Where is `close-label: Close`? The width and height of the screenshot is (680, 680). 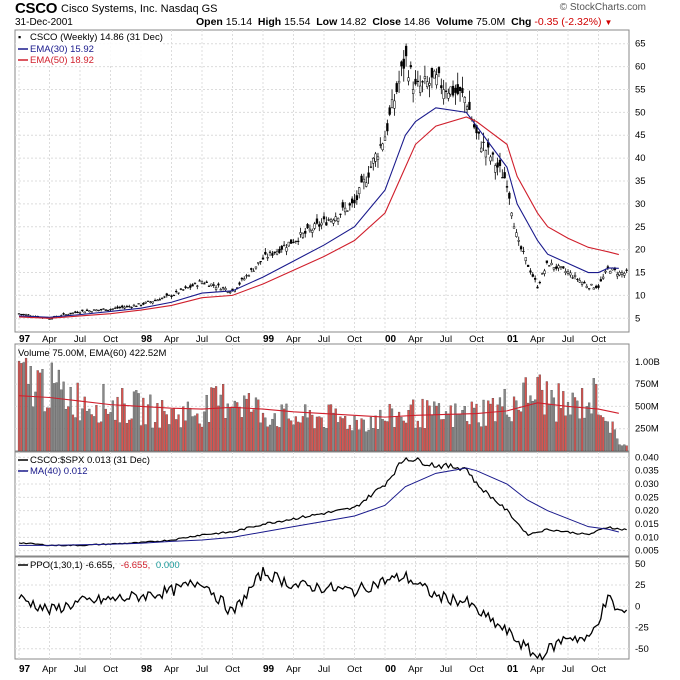
close-label: Close is located at coordinates (386, 22).